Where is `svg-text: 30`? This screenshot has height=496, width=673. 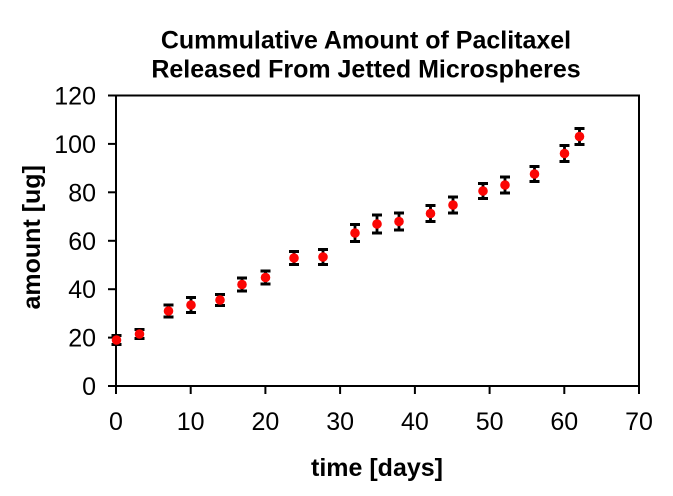 svg-text: 30 is located at coordinates (340, 422).